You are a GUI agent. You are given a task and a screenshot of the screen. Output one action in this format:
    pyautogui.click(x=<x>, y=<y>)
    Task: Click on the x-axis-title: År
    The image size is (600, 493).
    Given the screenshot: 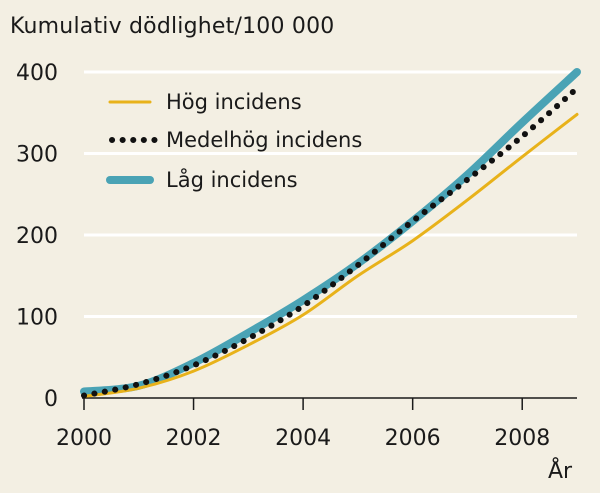 What is the action you would take?
    pyautogui.click(x=560, y=470)
    